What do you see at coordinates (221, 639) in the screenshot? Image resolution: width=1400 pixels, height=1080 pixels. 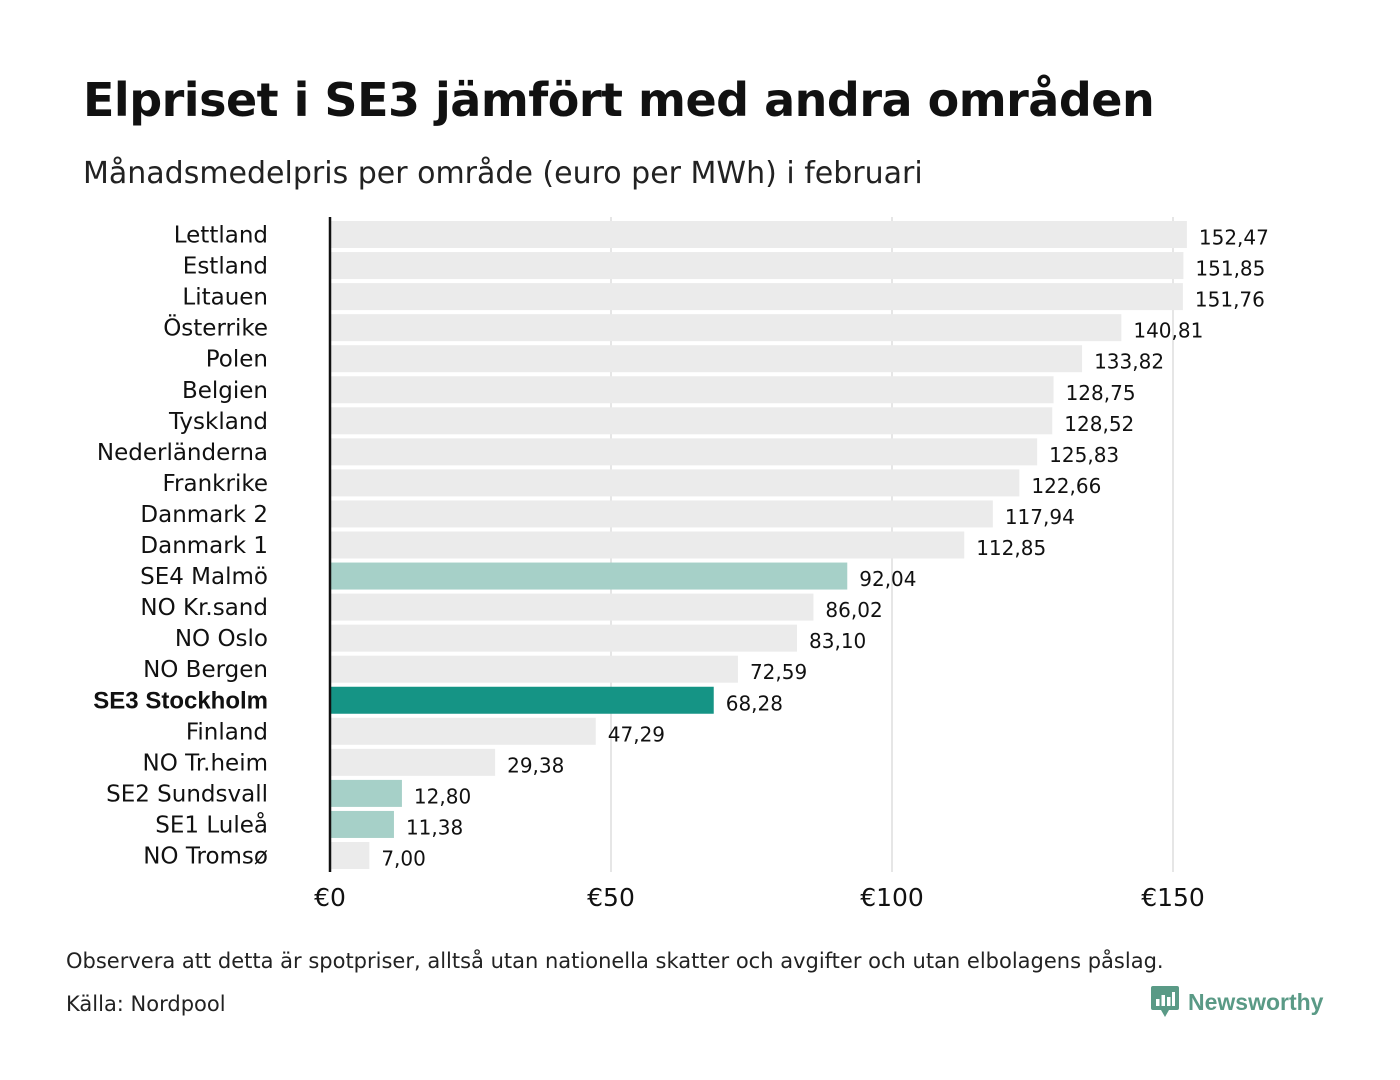 I see `category-label: NO Oslo` at bounding box center [221, 639].